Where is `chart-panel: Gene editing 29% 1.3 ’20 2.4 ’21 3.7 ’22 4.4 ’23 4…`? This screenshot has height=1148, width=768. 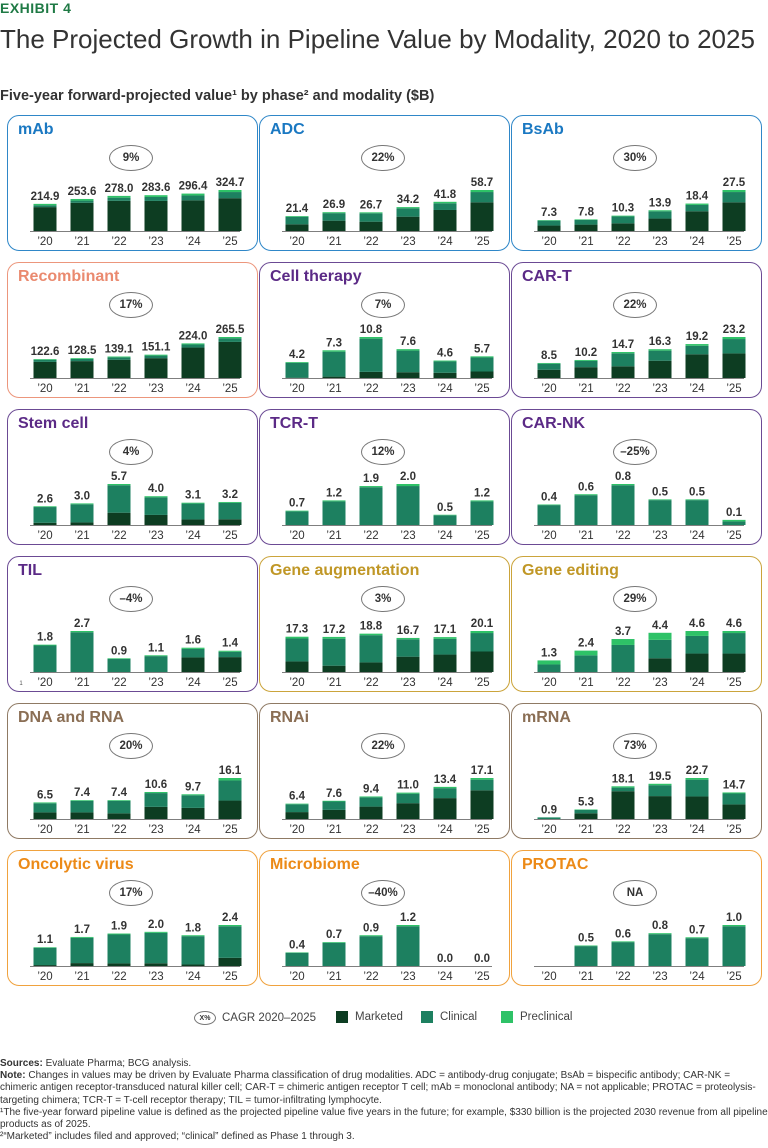
chart-panel: Gene editing 29% 1.3 ’20 2.4 ’21 3.7 ’22 4.4 ’23 4… is located at coordinates (636, 624).